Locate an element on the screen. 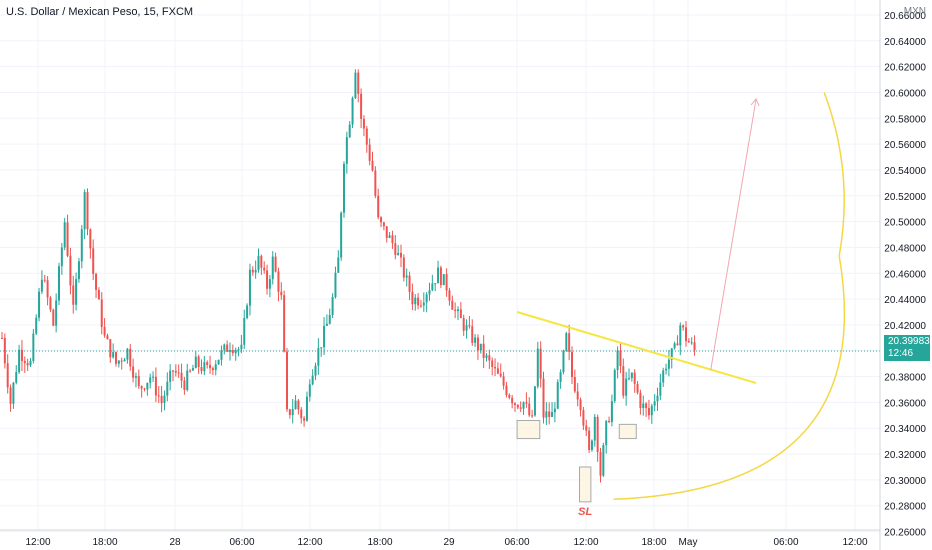 The width and height of the screenshot is (932, 550). currency-label: MXN is located at coordinates (915, 11).